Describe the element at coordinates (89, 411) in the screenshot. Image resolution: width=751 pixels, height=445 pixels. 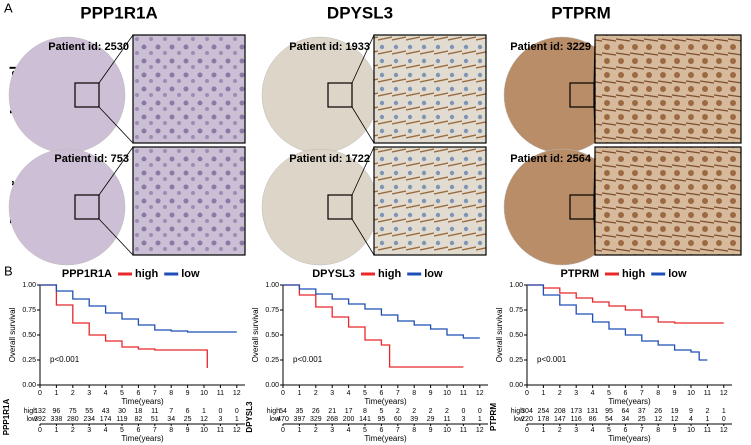
I see `risk-count: 55` at that location.